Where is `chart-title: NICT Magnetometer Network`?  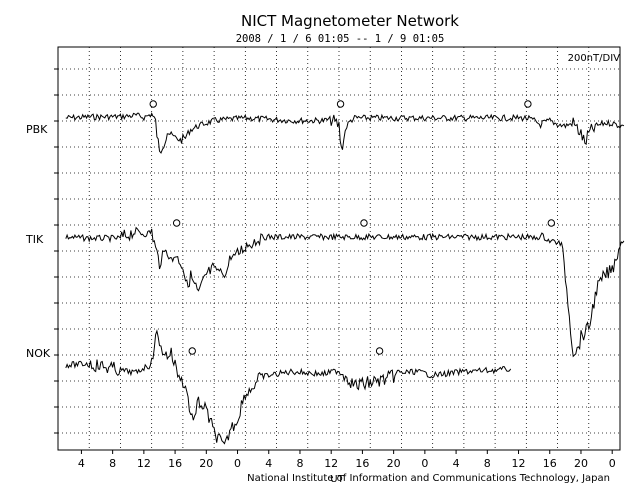
chart-title: NICT Magnetometer Network is located at coordinates (349, 21).